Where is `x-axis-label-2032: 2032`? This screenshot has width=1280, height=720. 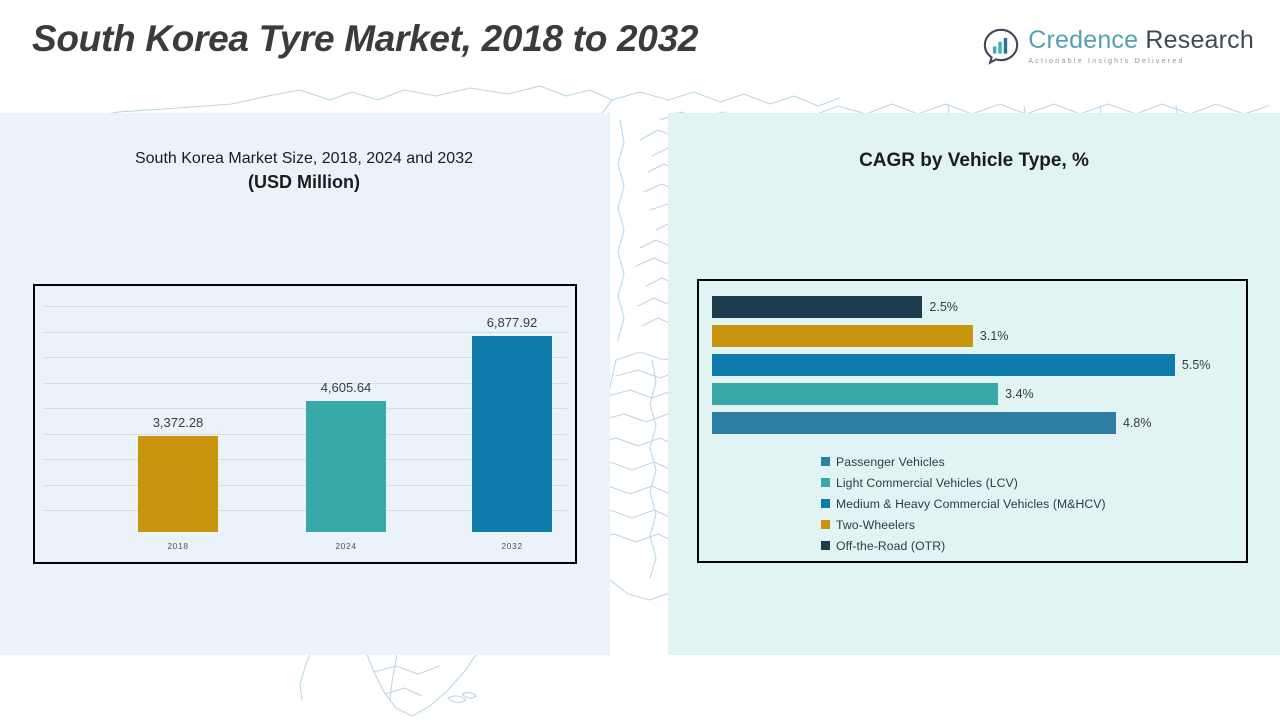
x-axis-label-2032: 2032 is located at coordinates (512, 546).